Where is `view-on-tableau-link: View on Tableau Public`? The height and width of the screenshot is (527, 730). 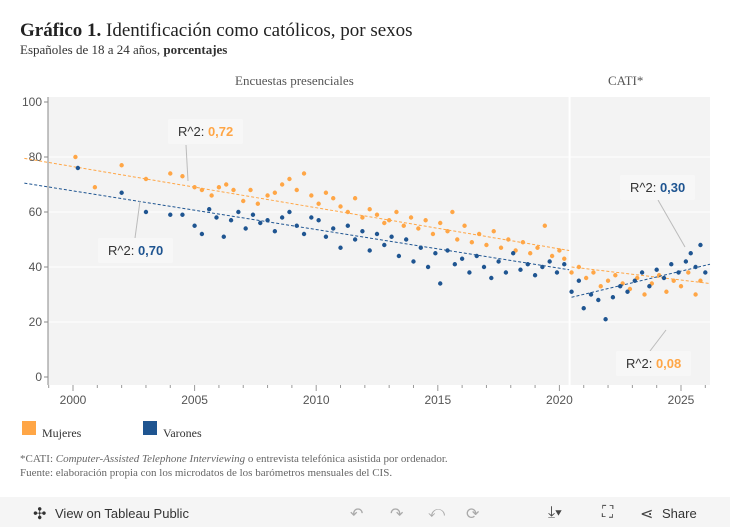 view-on-tableau-link: View on Tableau Public is located at coordinates (122, 513).